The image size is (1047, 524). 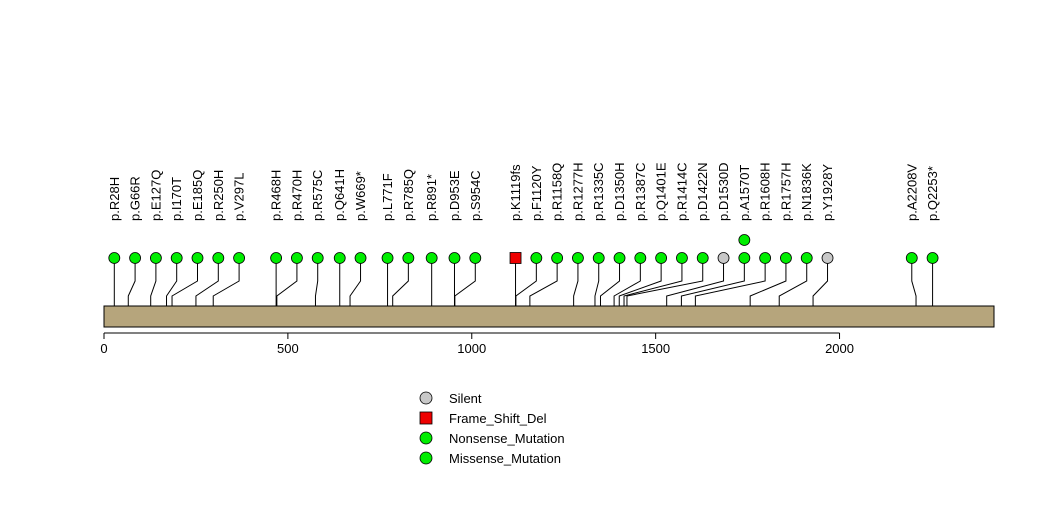 I want to click on label-p-r250h: p.R250H, so click(x=218, y=195).